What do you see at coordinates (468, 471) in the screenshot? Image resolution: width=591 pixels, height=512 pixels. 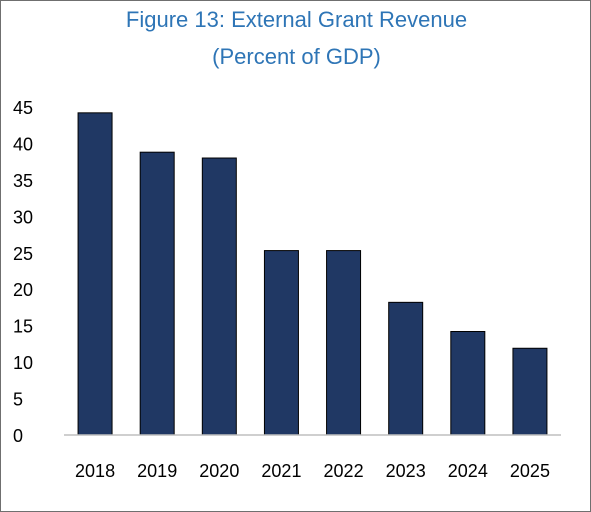 I see `x-tick-label: 2024` at bounding box center [468, 471].